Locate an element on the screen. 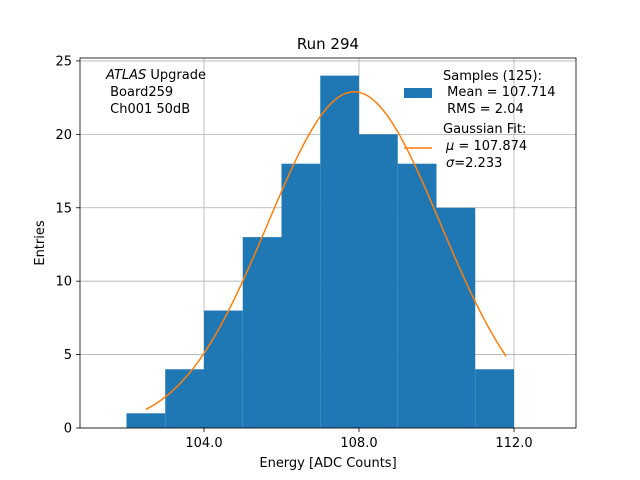  x-axis-ticks: 104.0 108.0 112.0 is located at coordinates (359, 439).